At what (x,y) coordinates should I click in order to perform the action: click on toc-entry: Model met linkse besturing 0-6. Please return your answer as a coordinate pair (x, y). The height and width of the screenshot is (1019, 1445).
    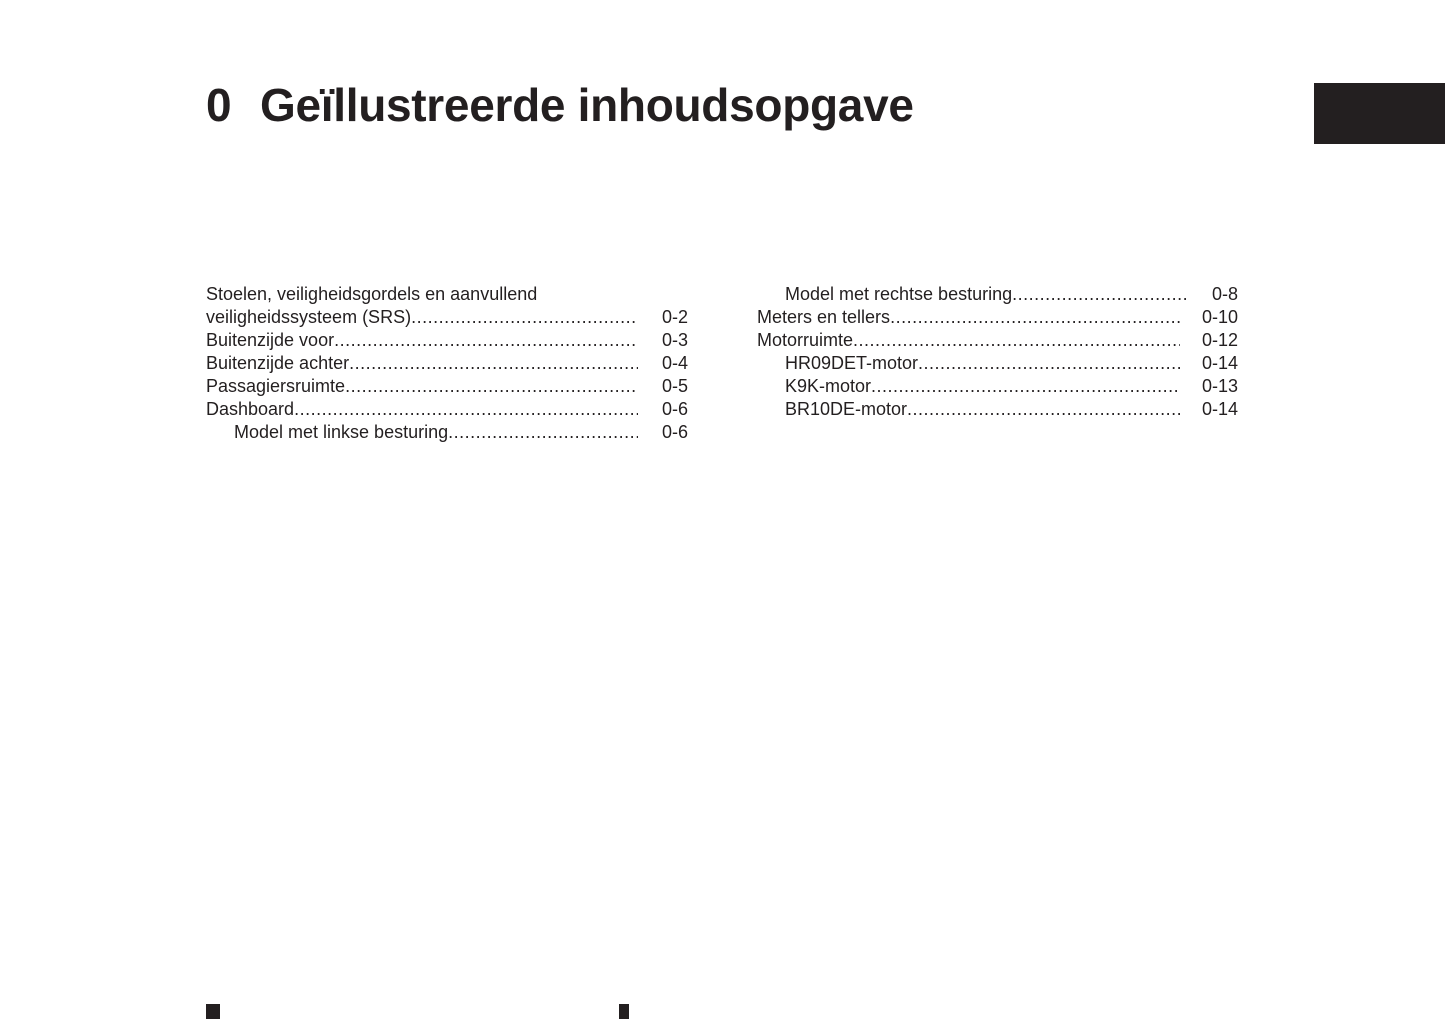
    Looking at the image, I should click on (447, 432).